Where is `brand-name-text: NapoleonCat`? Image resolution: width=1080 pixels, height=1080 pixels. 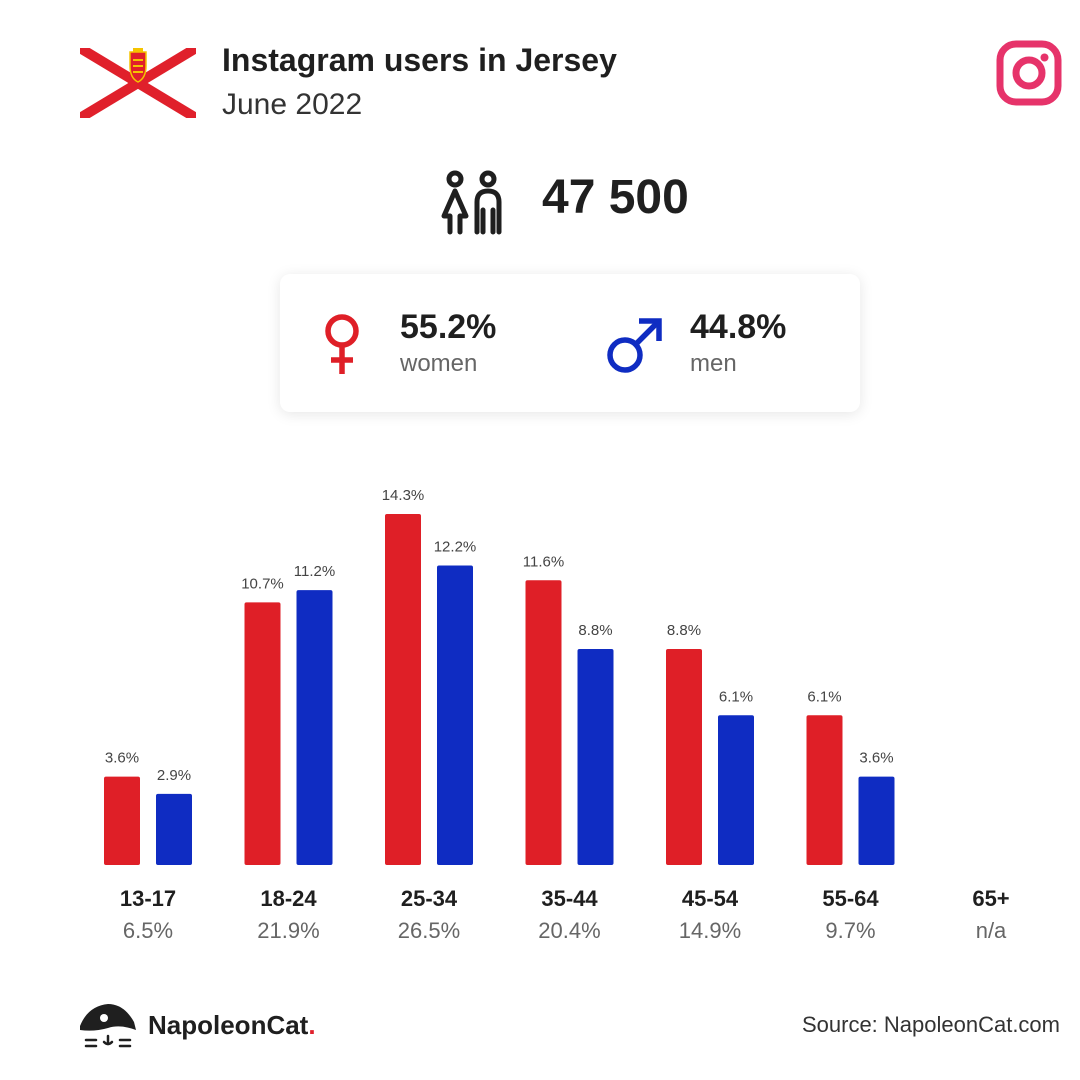
brand-name-text: NapoleonCat is located at coordinates (228, 1025).